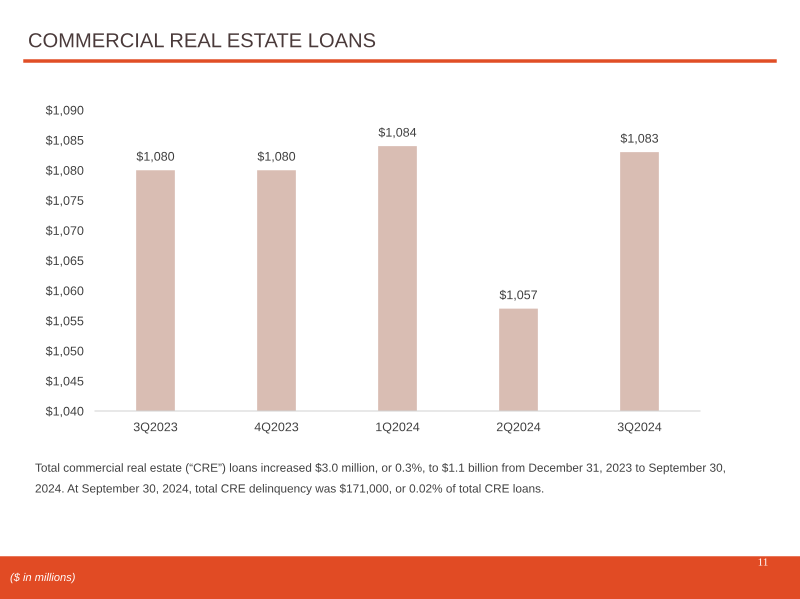 This screenshot has height=599, width=800. What do you see at coordinates (65, 412) in the screenshot?
I see `y-tick-label: $1,040` at bounding box center [65, 412].